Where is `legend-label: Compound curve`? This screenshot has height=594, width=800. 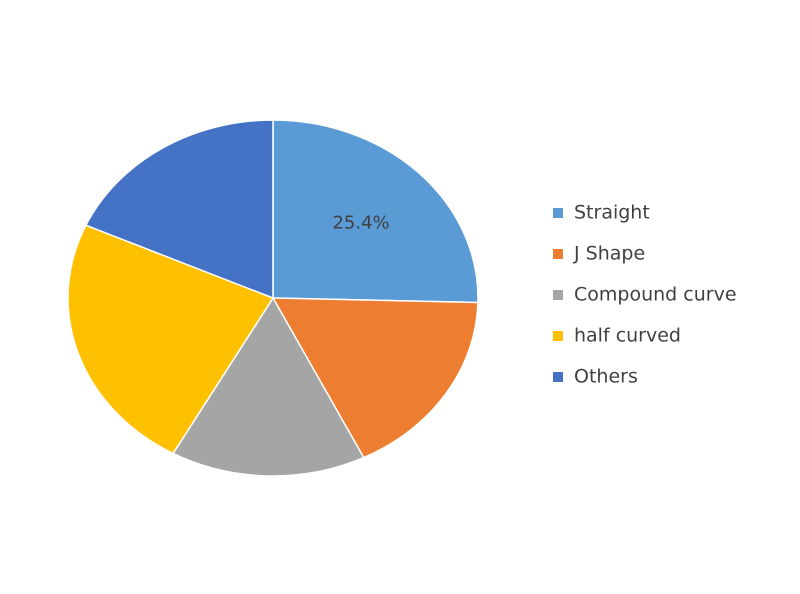
legend-label: Compound curve is located at coordinates (655, 295).